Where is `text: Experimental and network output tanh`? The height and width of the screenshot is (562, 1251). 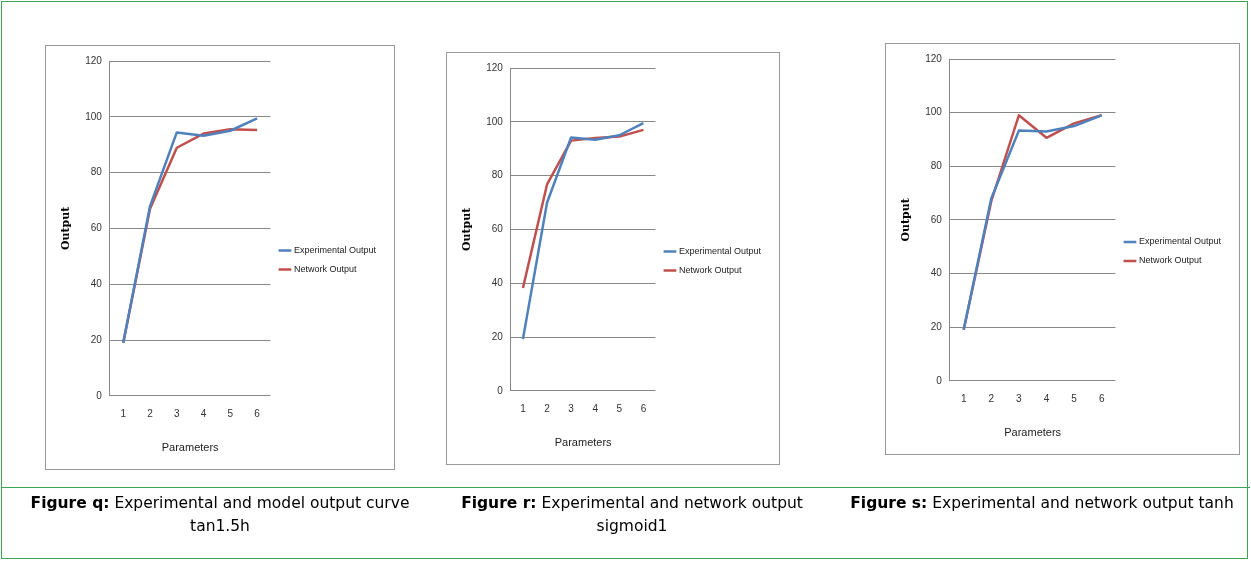
text: Experimental and network output tanh is located at coordinates (1083, 503).